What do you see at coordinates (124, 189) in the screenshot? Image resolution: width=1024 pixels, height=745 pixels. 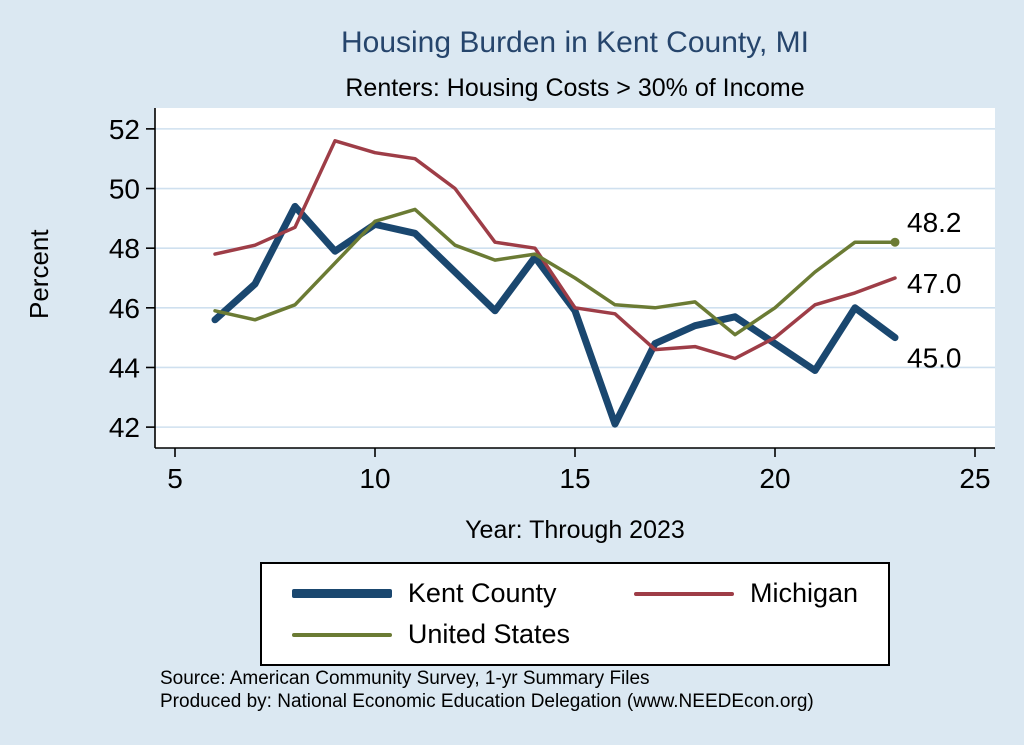 I see `svg-text: 50` at bounding box center [124, 189].